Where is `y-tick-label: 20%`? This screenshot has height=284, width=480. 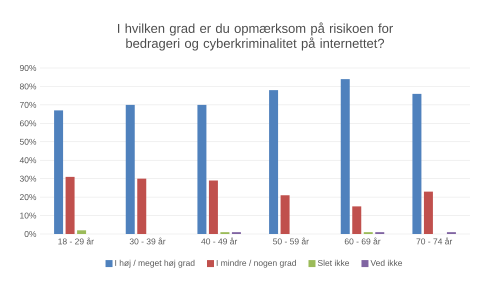 y-tick-label: 20% is located at coordinates (28, 197).